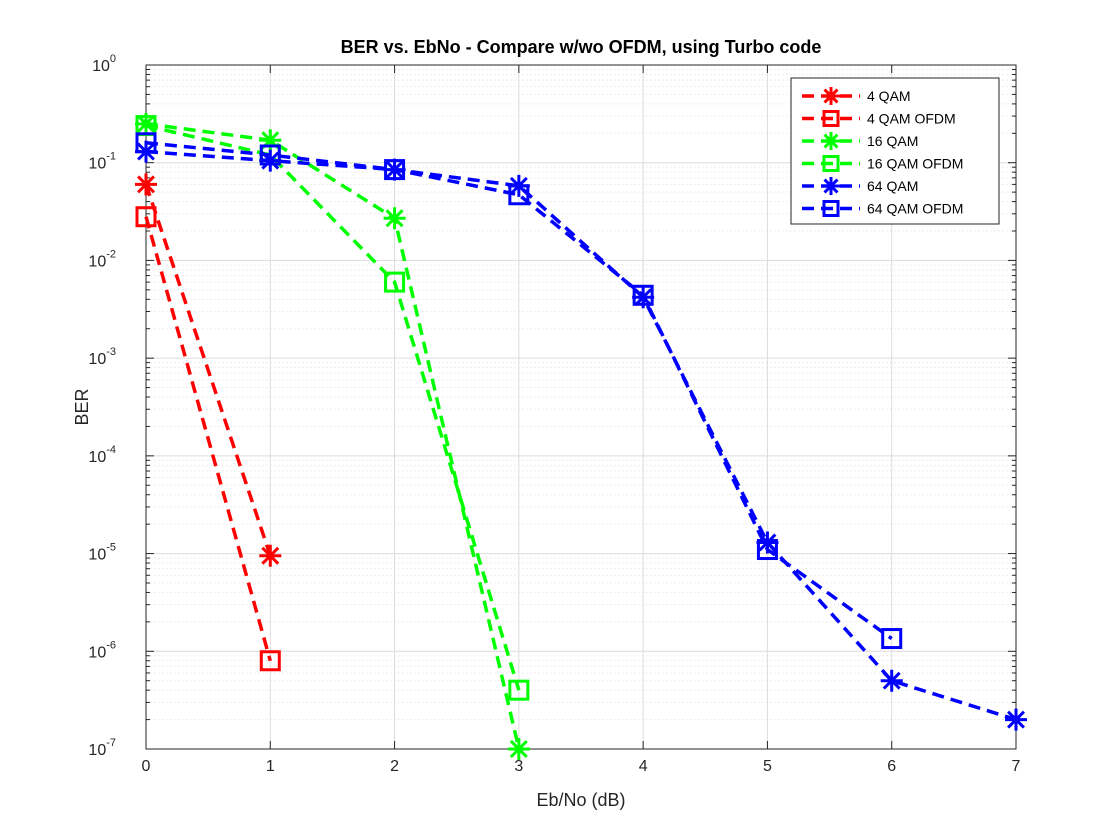 The image size is (1120, 840). What do you see at coordinates (104, 64) in the screenshot?
I see `y-tick-label: 10⁰` at bounding box center [104, 64].